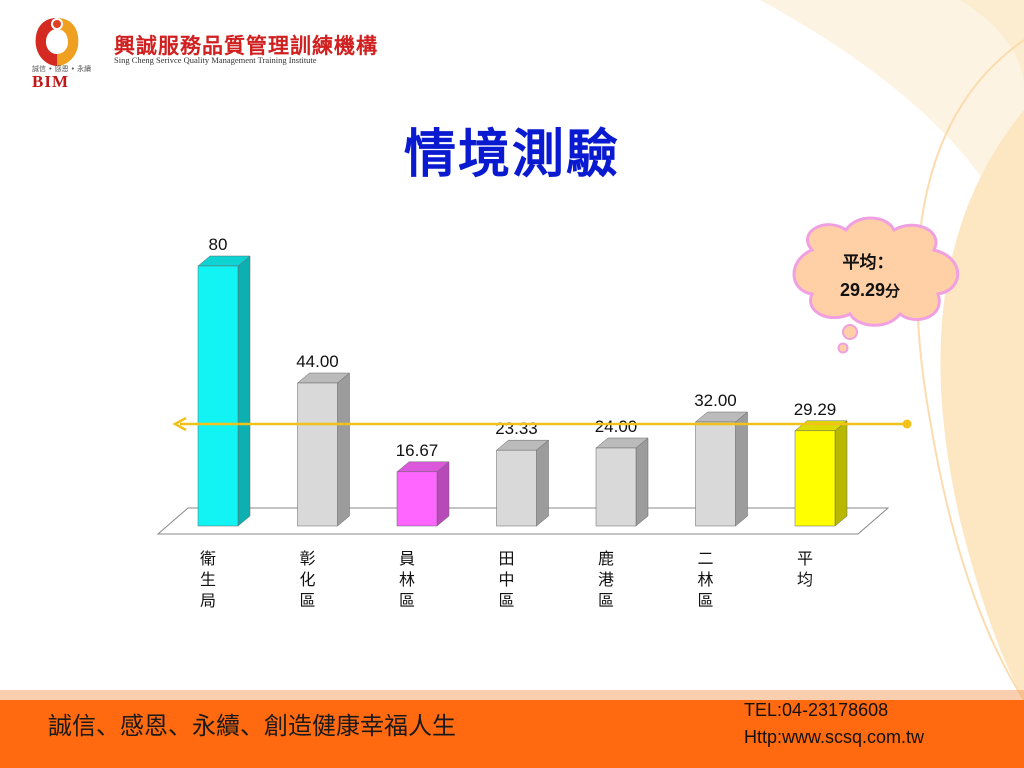 This screenshot has width=1024, height=768. I want to click on logo-mark-icon, so click(57, 42).